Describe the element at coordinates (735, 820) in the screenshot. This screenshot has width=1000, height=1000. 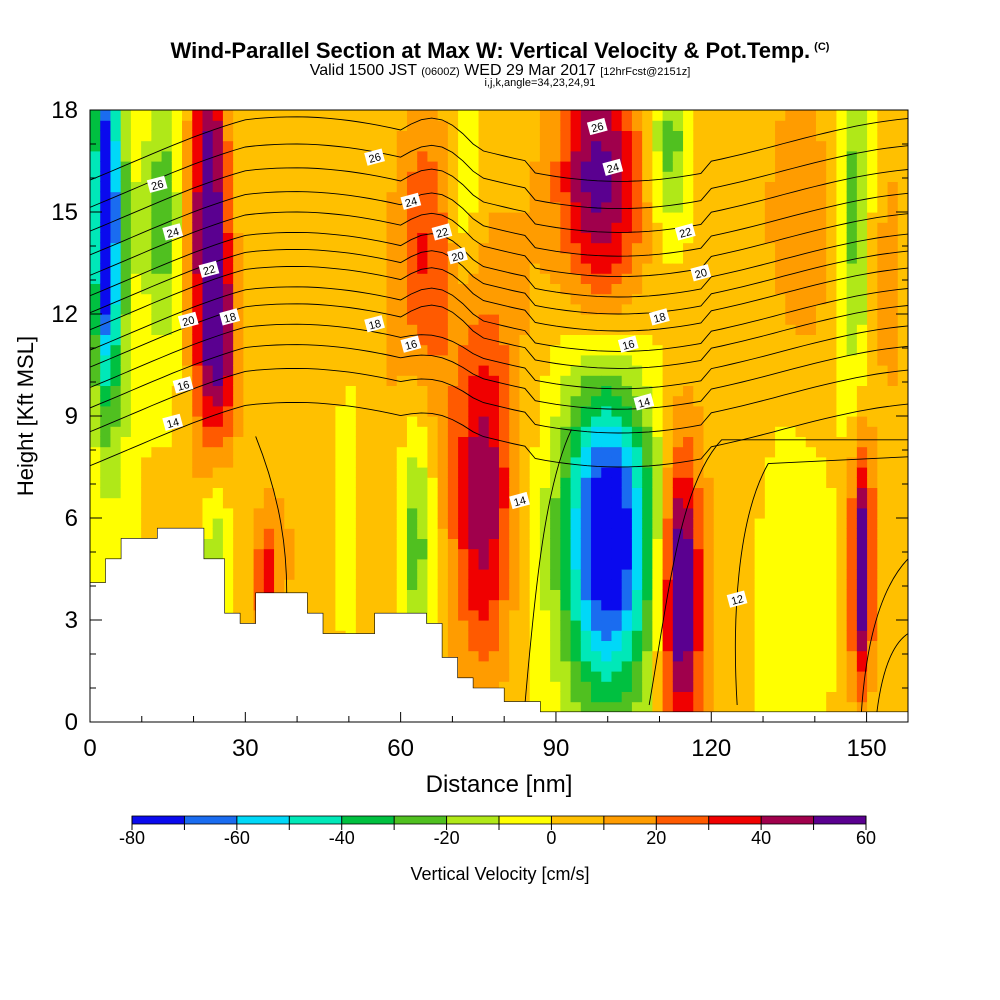
I see `colorbar-swatch` at that location.